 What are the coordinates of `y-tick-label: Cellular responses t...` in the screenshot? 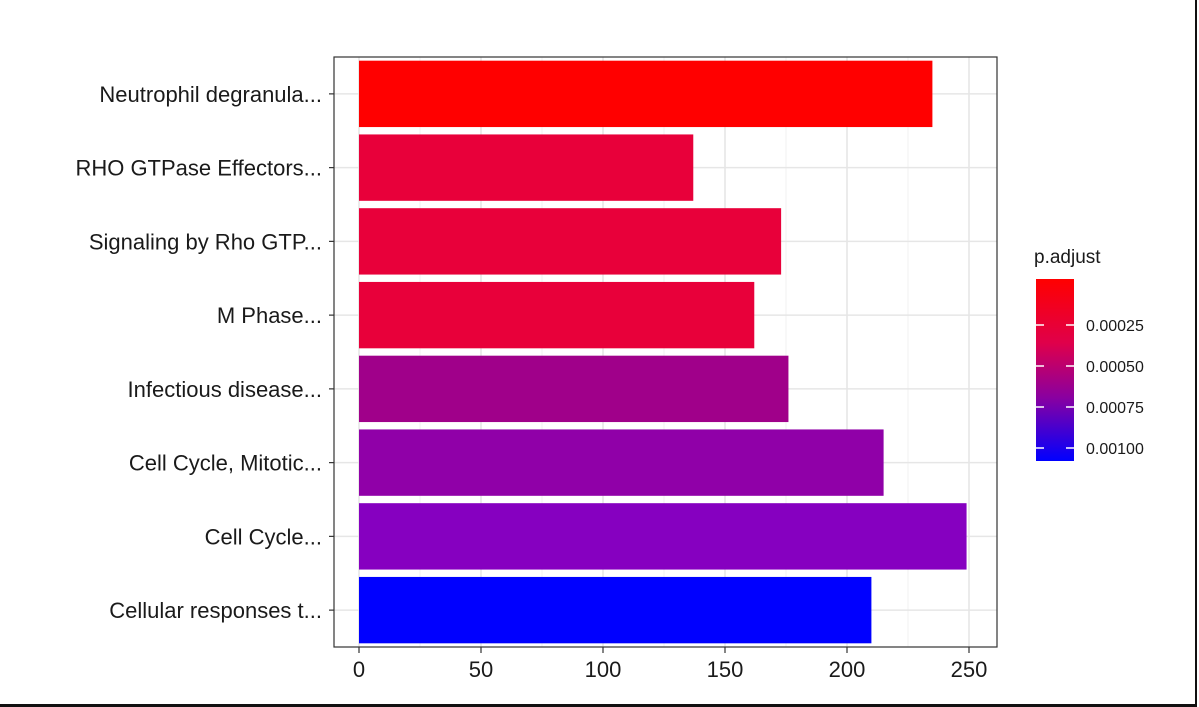 It's located at (215, 610).